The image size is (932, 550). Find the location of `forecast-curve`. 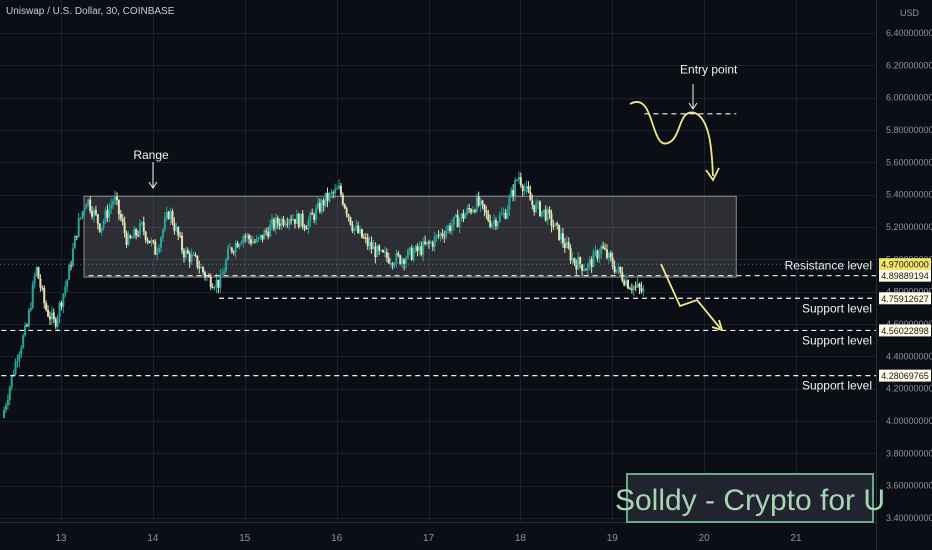

forecast-curve is located at coordinates (671, 139).